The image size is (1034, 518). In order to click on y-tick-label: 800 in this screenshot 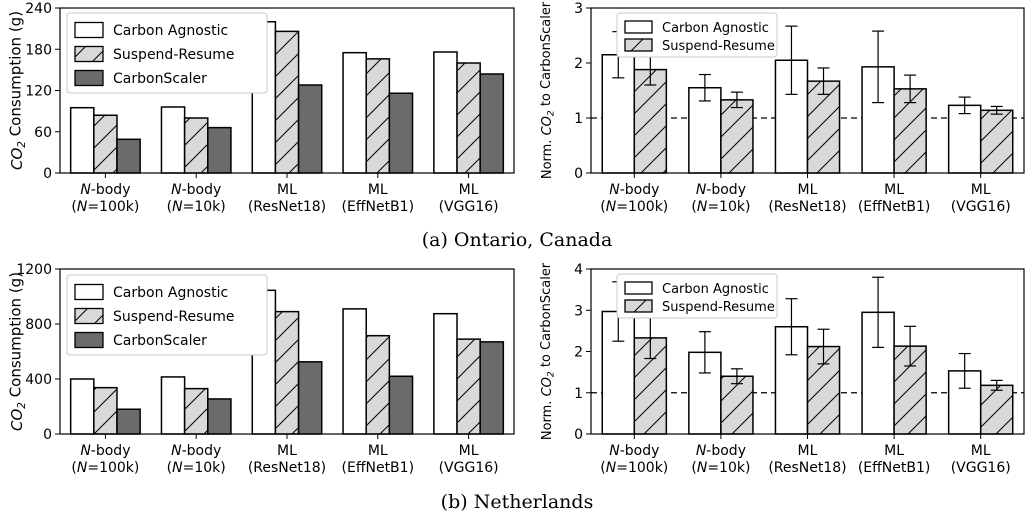, I will do `click(38, 325)`.